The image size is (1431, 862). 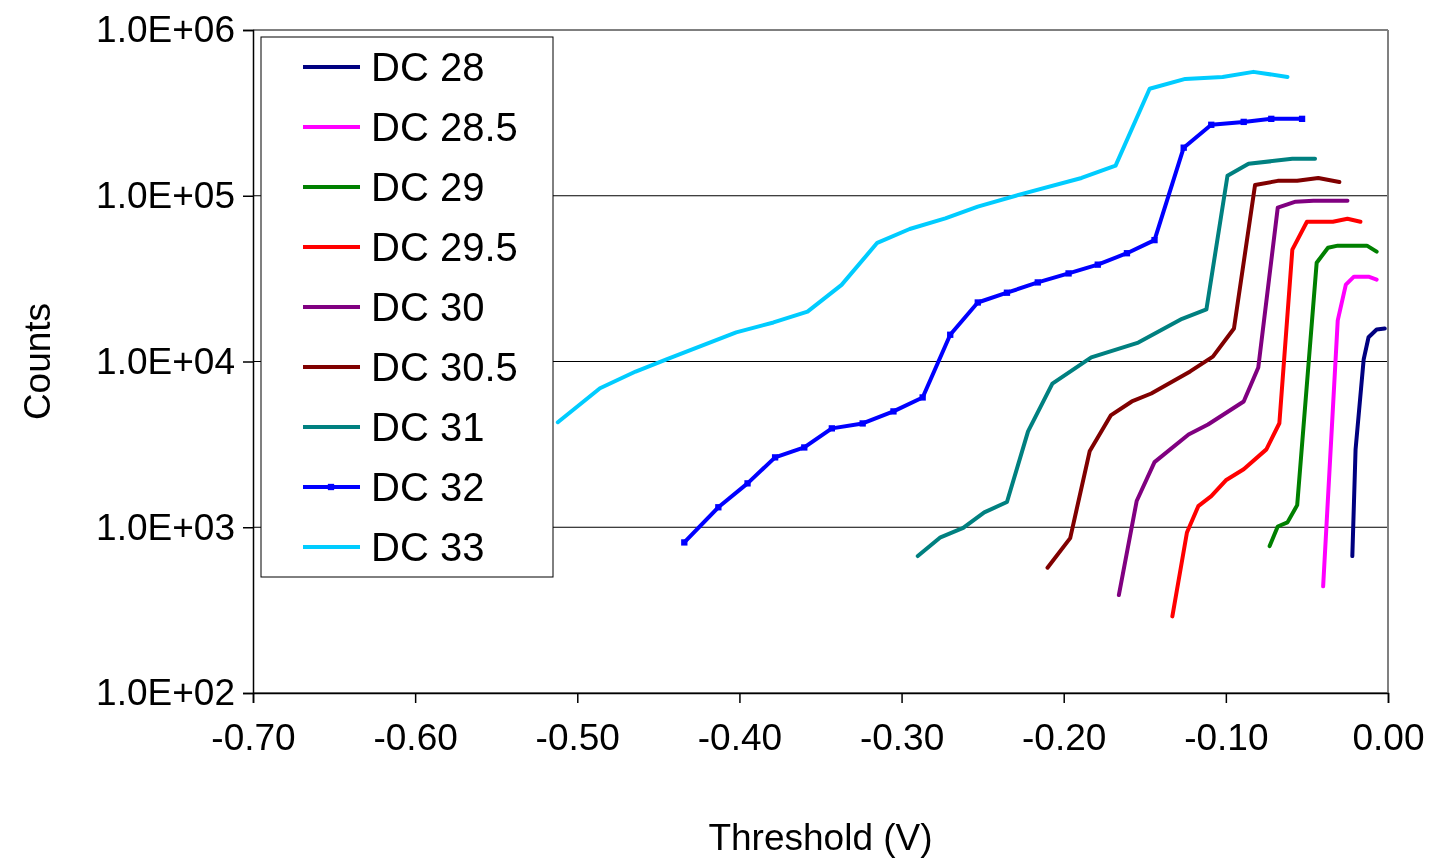 What do you see at coordinates (428, 427) in the screenshot?
I see `legend-label: DC 31` at bounding box center [428, 427].